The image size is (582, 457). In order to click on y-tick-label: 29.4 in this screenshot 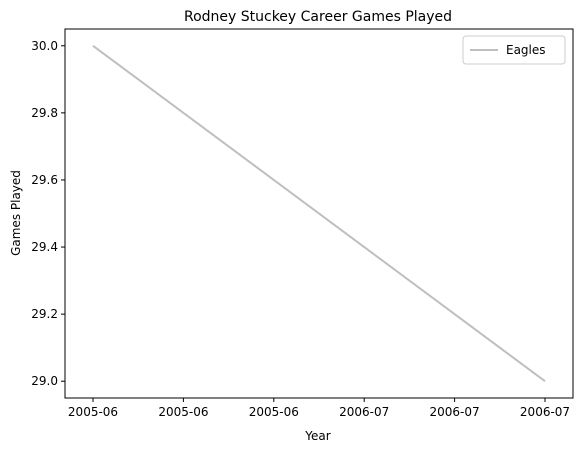, I will do `click(44, 247)`.